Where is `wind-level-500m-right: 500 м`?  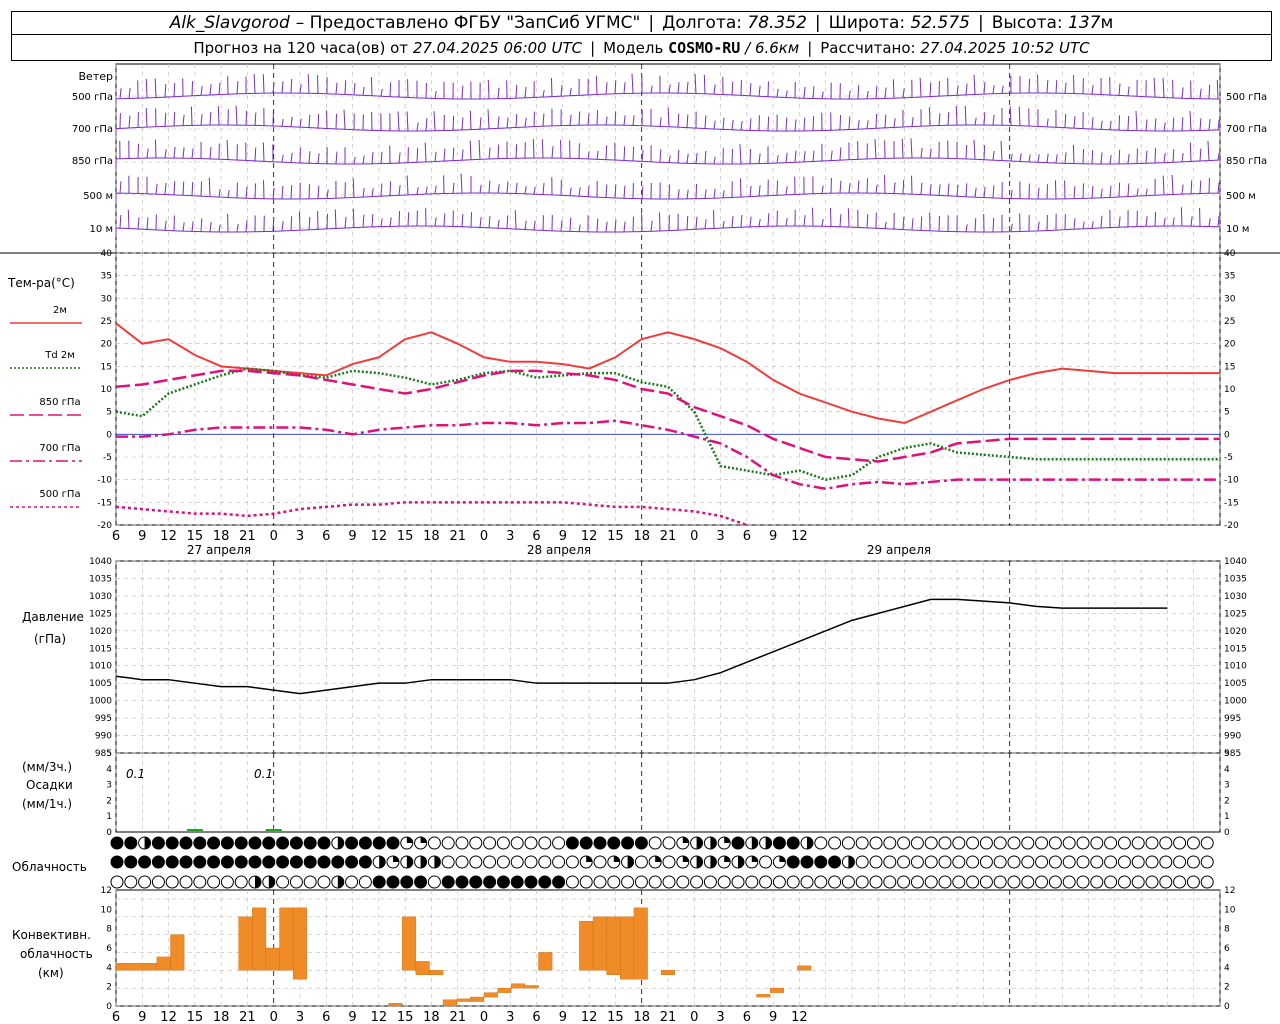
wind-level-500m-right: 500 м is located at coordinates (1241, 196).